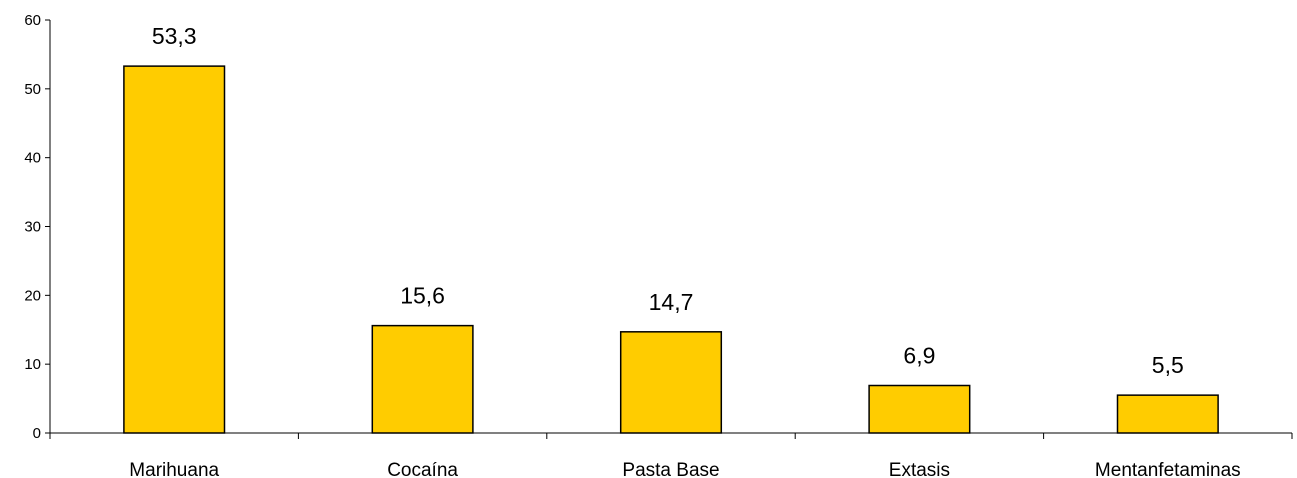 The height and width of the screenshot is (478, 1297). What do you see at coordinates (422, 296) in the screenshot?
I see `data-label: 15,6` at bounding box center [422, 296].